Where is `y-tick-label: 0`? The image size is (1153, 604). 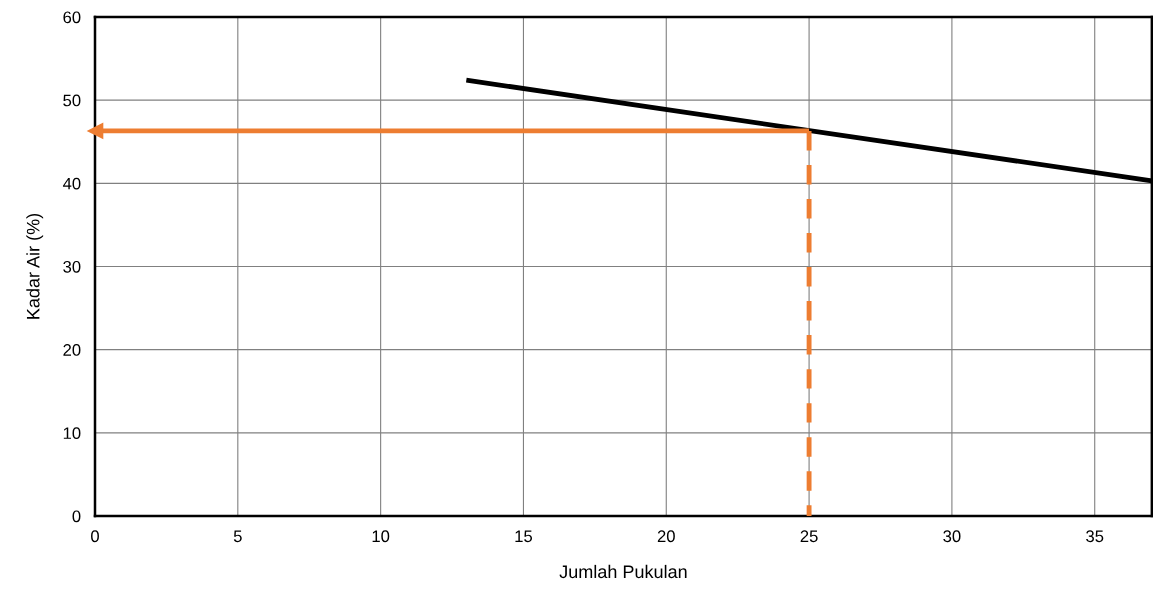
y-tick-label: 0 is located at coordinates (76, 516).